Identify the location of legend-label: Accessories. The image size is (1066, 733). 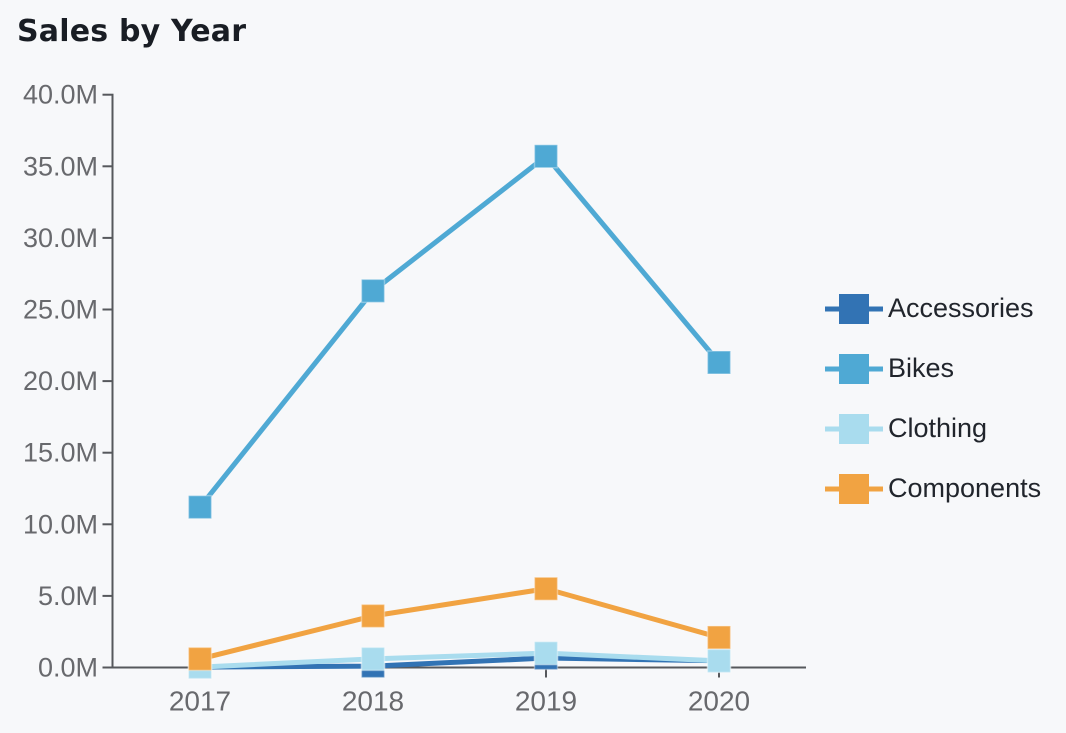
(961, 308).